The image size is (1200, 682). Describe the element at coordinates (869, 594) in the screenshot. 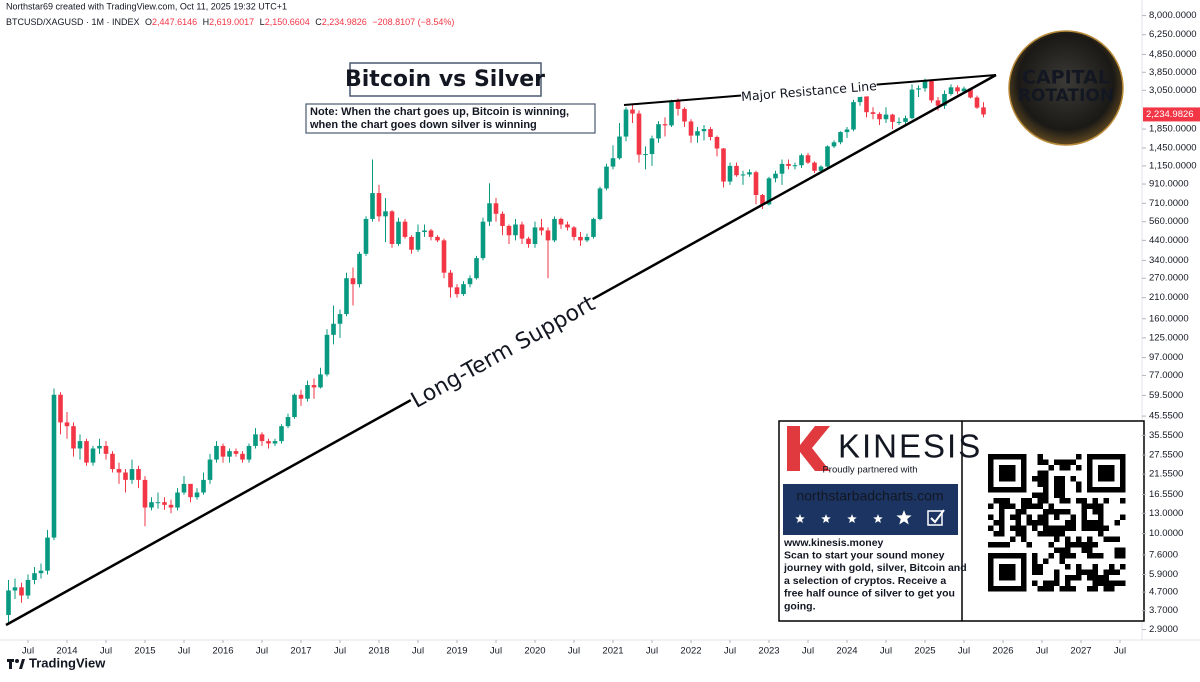

I see `ad-line: free half ounce of silver to get you` at that location.